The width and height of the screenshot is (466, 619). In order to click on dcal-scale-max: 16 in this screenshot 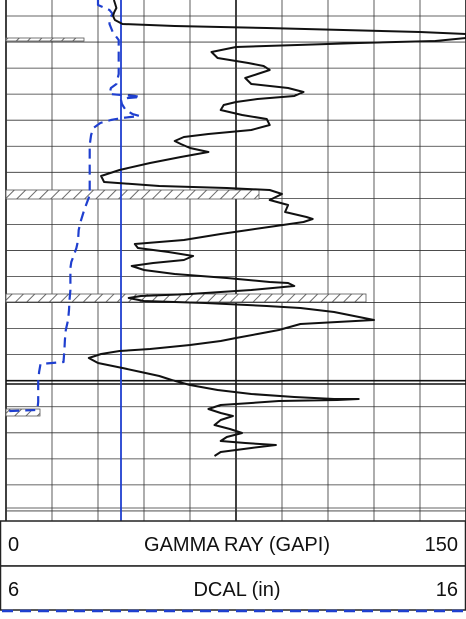, I will do `click(447, 590)`.